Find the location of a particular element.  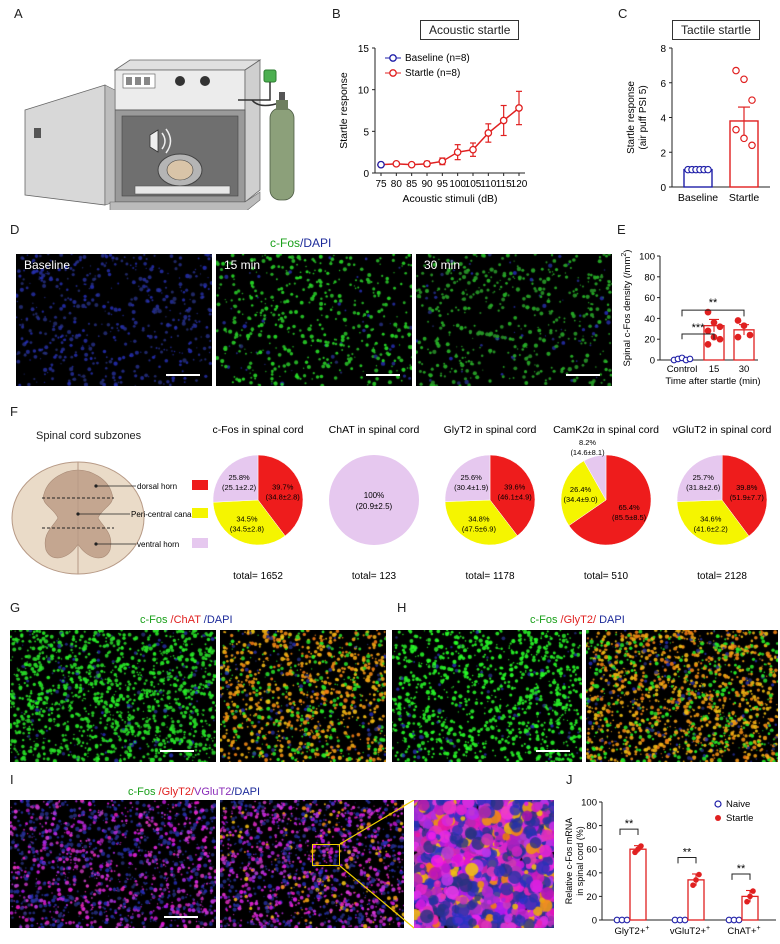

x-tick-label: 115 is located at coordinates (504, 184).